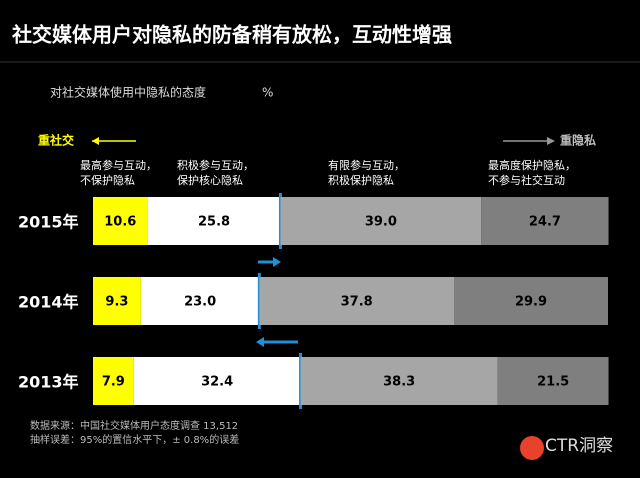 The image size is (640, 478). What do you see at coordinates (128, 92) in the screenshot?
I see `subtitle: 对社交媒体使用中隐私的态度` at bounding box center [128, 92].